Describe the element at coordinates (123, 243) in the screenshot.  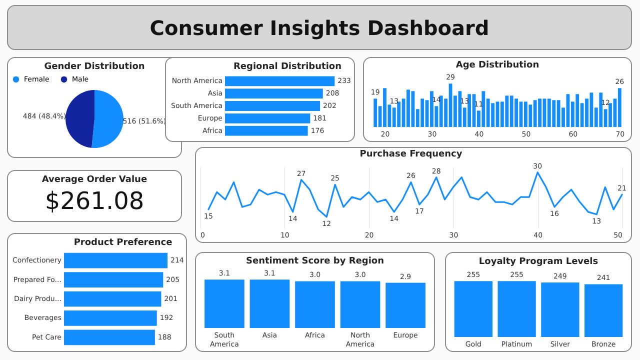
I see `chart-title: Product Preference` at that location.